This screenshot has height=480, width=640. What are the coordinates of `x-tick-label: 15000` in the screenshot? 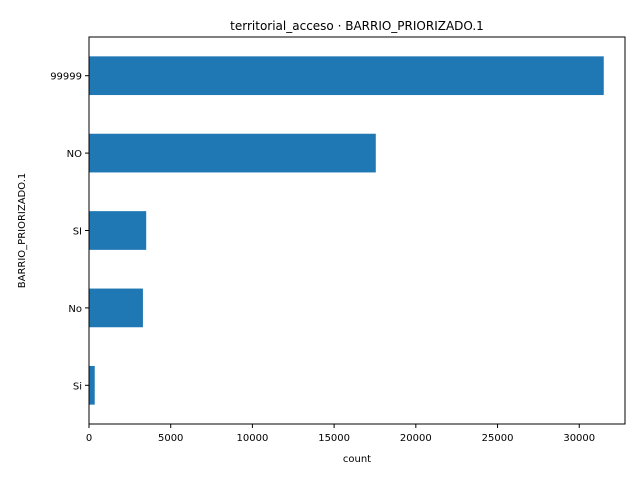 It's located at (334, 438).